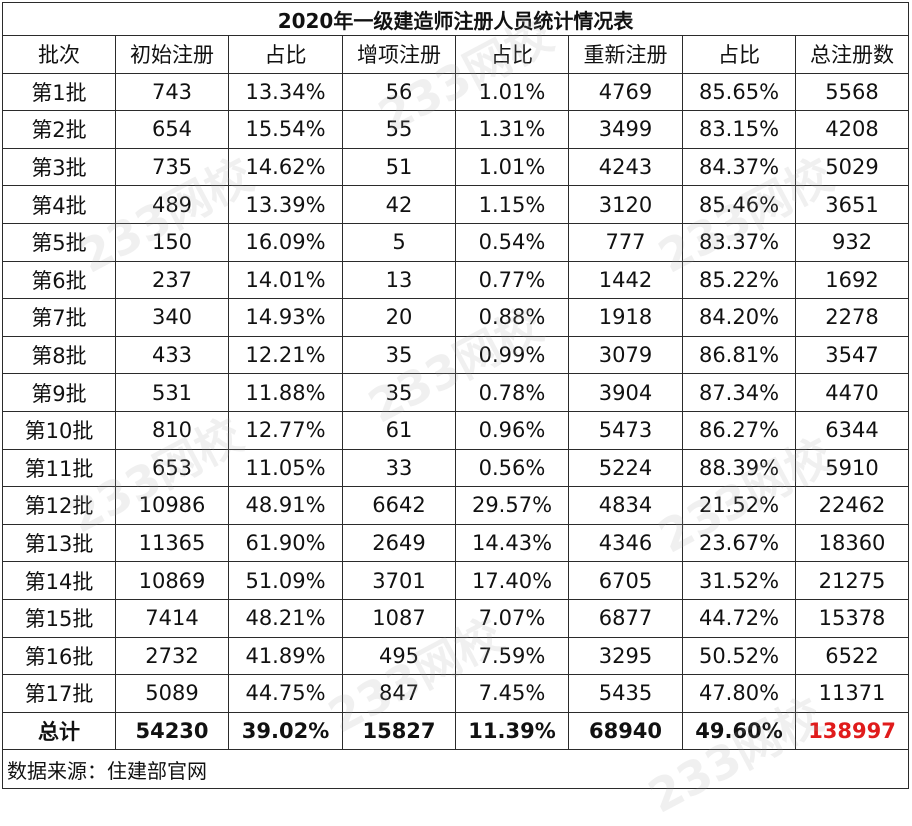  I want to click on table-cell: 13.39%, so click(285, 204).